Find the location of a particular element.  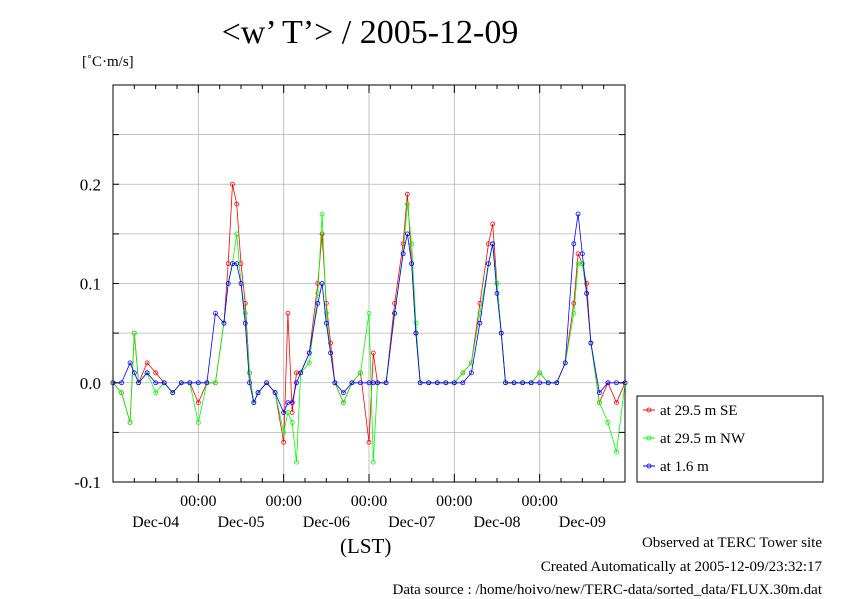

x-date-label: Dec-05 is located at coordinates (240, 522).